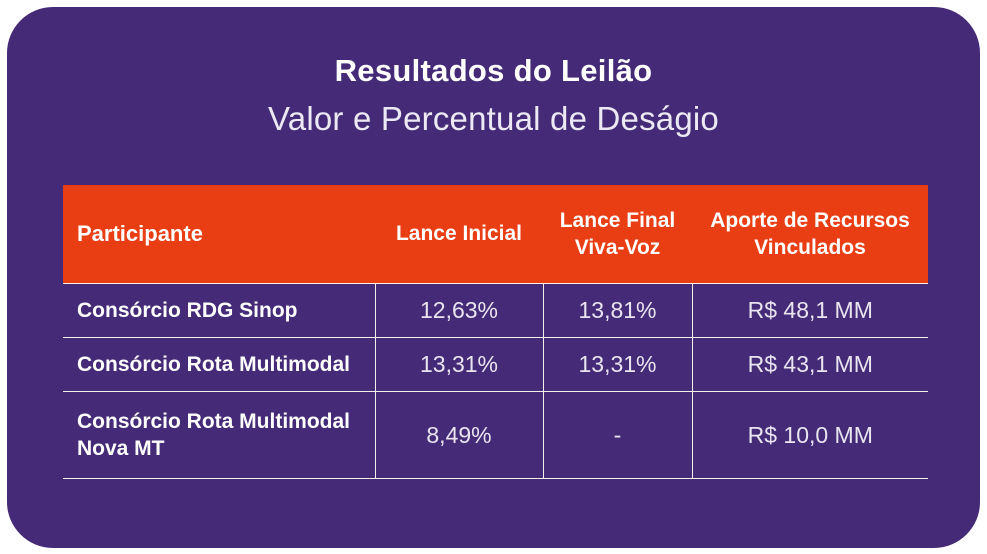  I want to click on cell-lance-final: 13,81%, so click(617, 310).